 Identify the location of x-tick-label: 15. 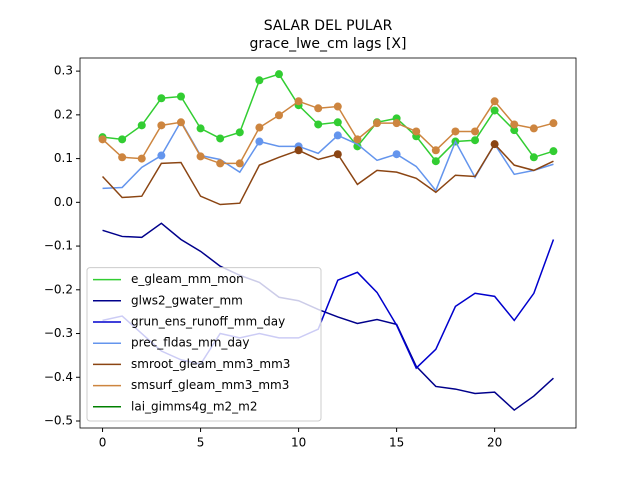
(396, 443).